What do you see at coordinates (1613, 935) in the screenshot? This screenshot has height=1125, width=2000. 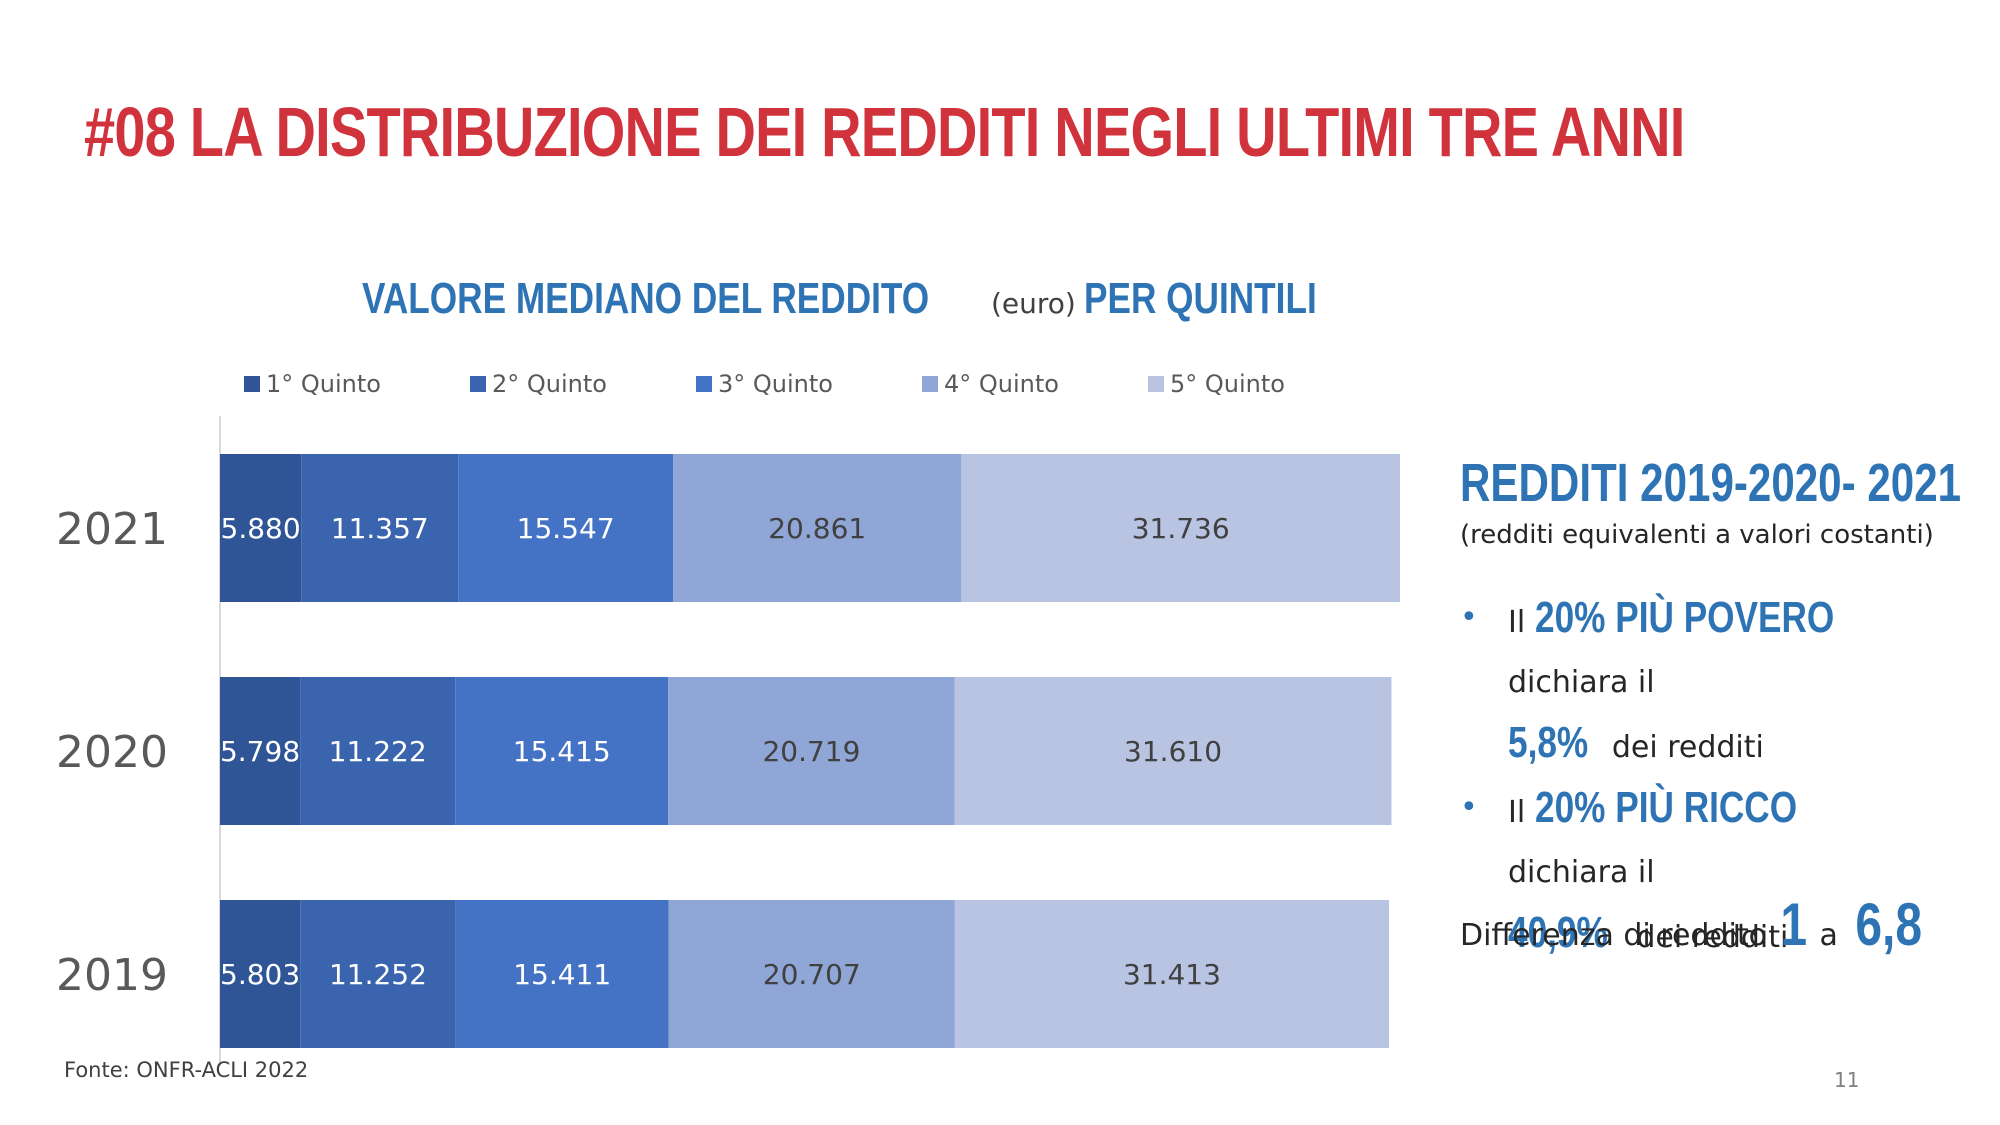 I see `income-gap-label: Differenza di reddito` at bounding box center [1613, 935].